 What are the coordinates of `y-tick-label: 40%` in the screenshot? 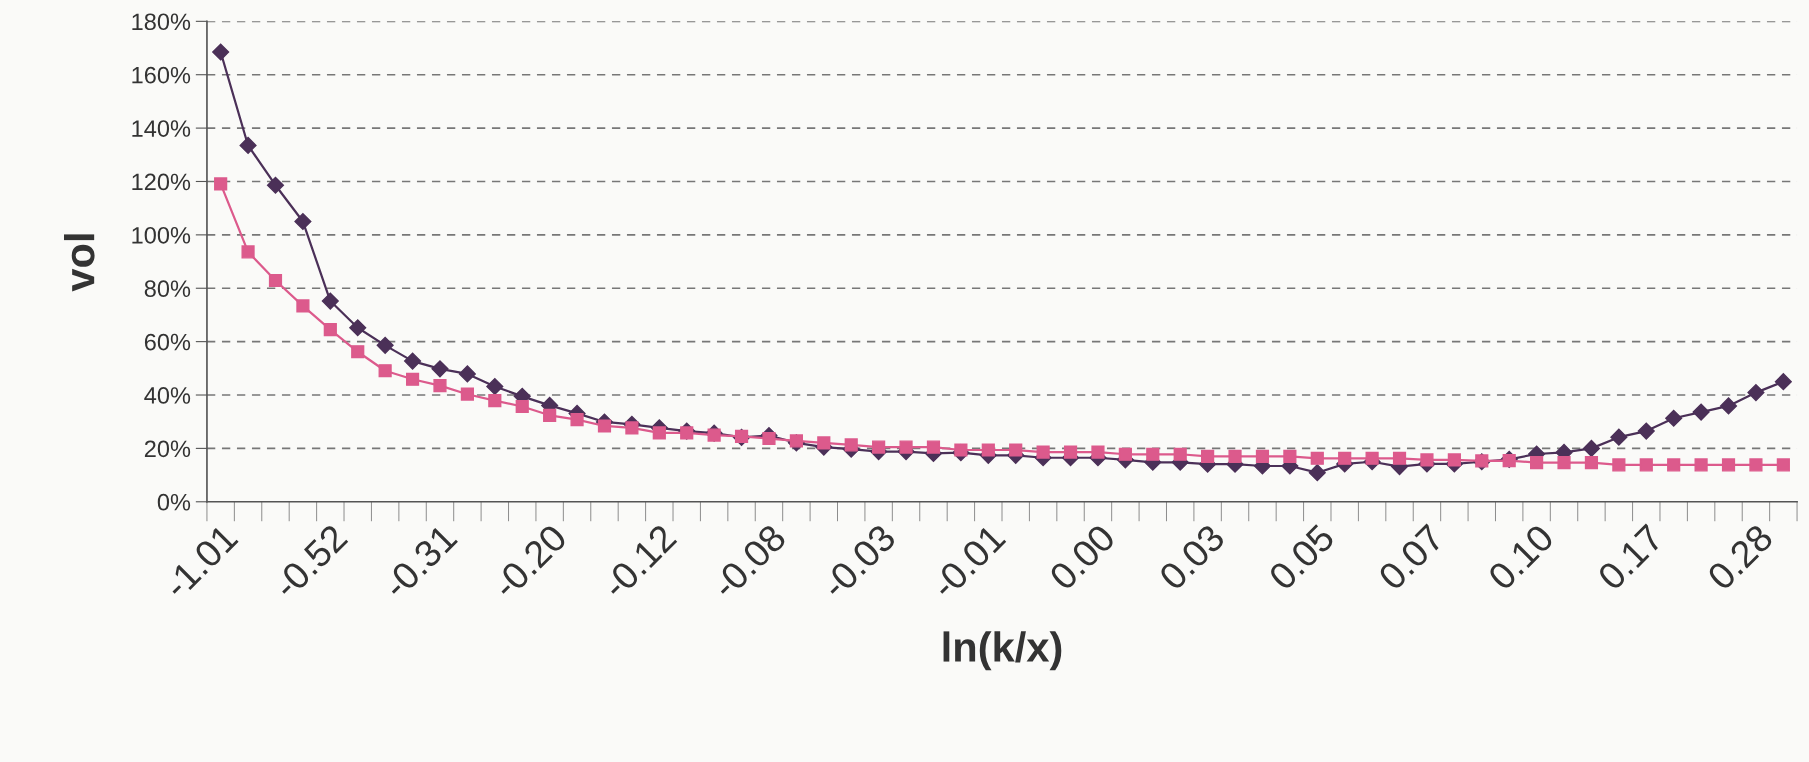 It's located at (167, 395).